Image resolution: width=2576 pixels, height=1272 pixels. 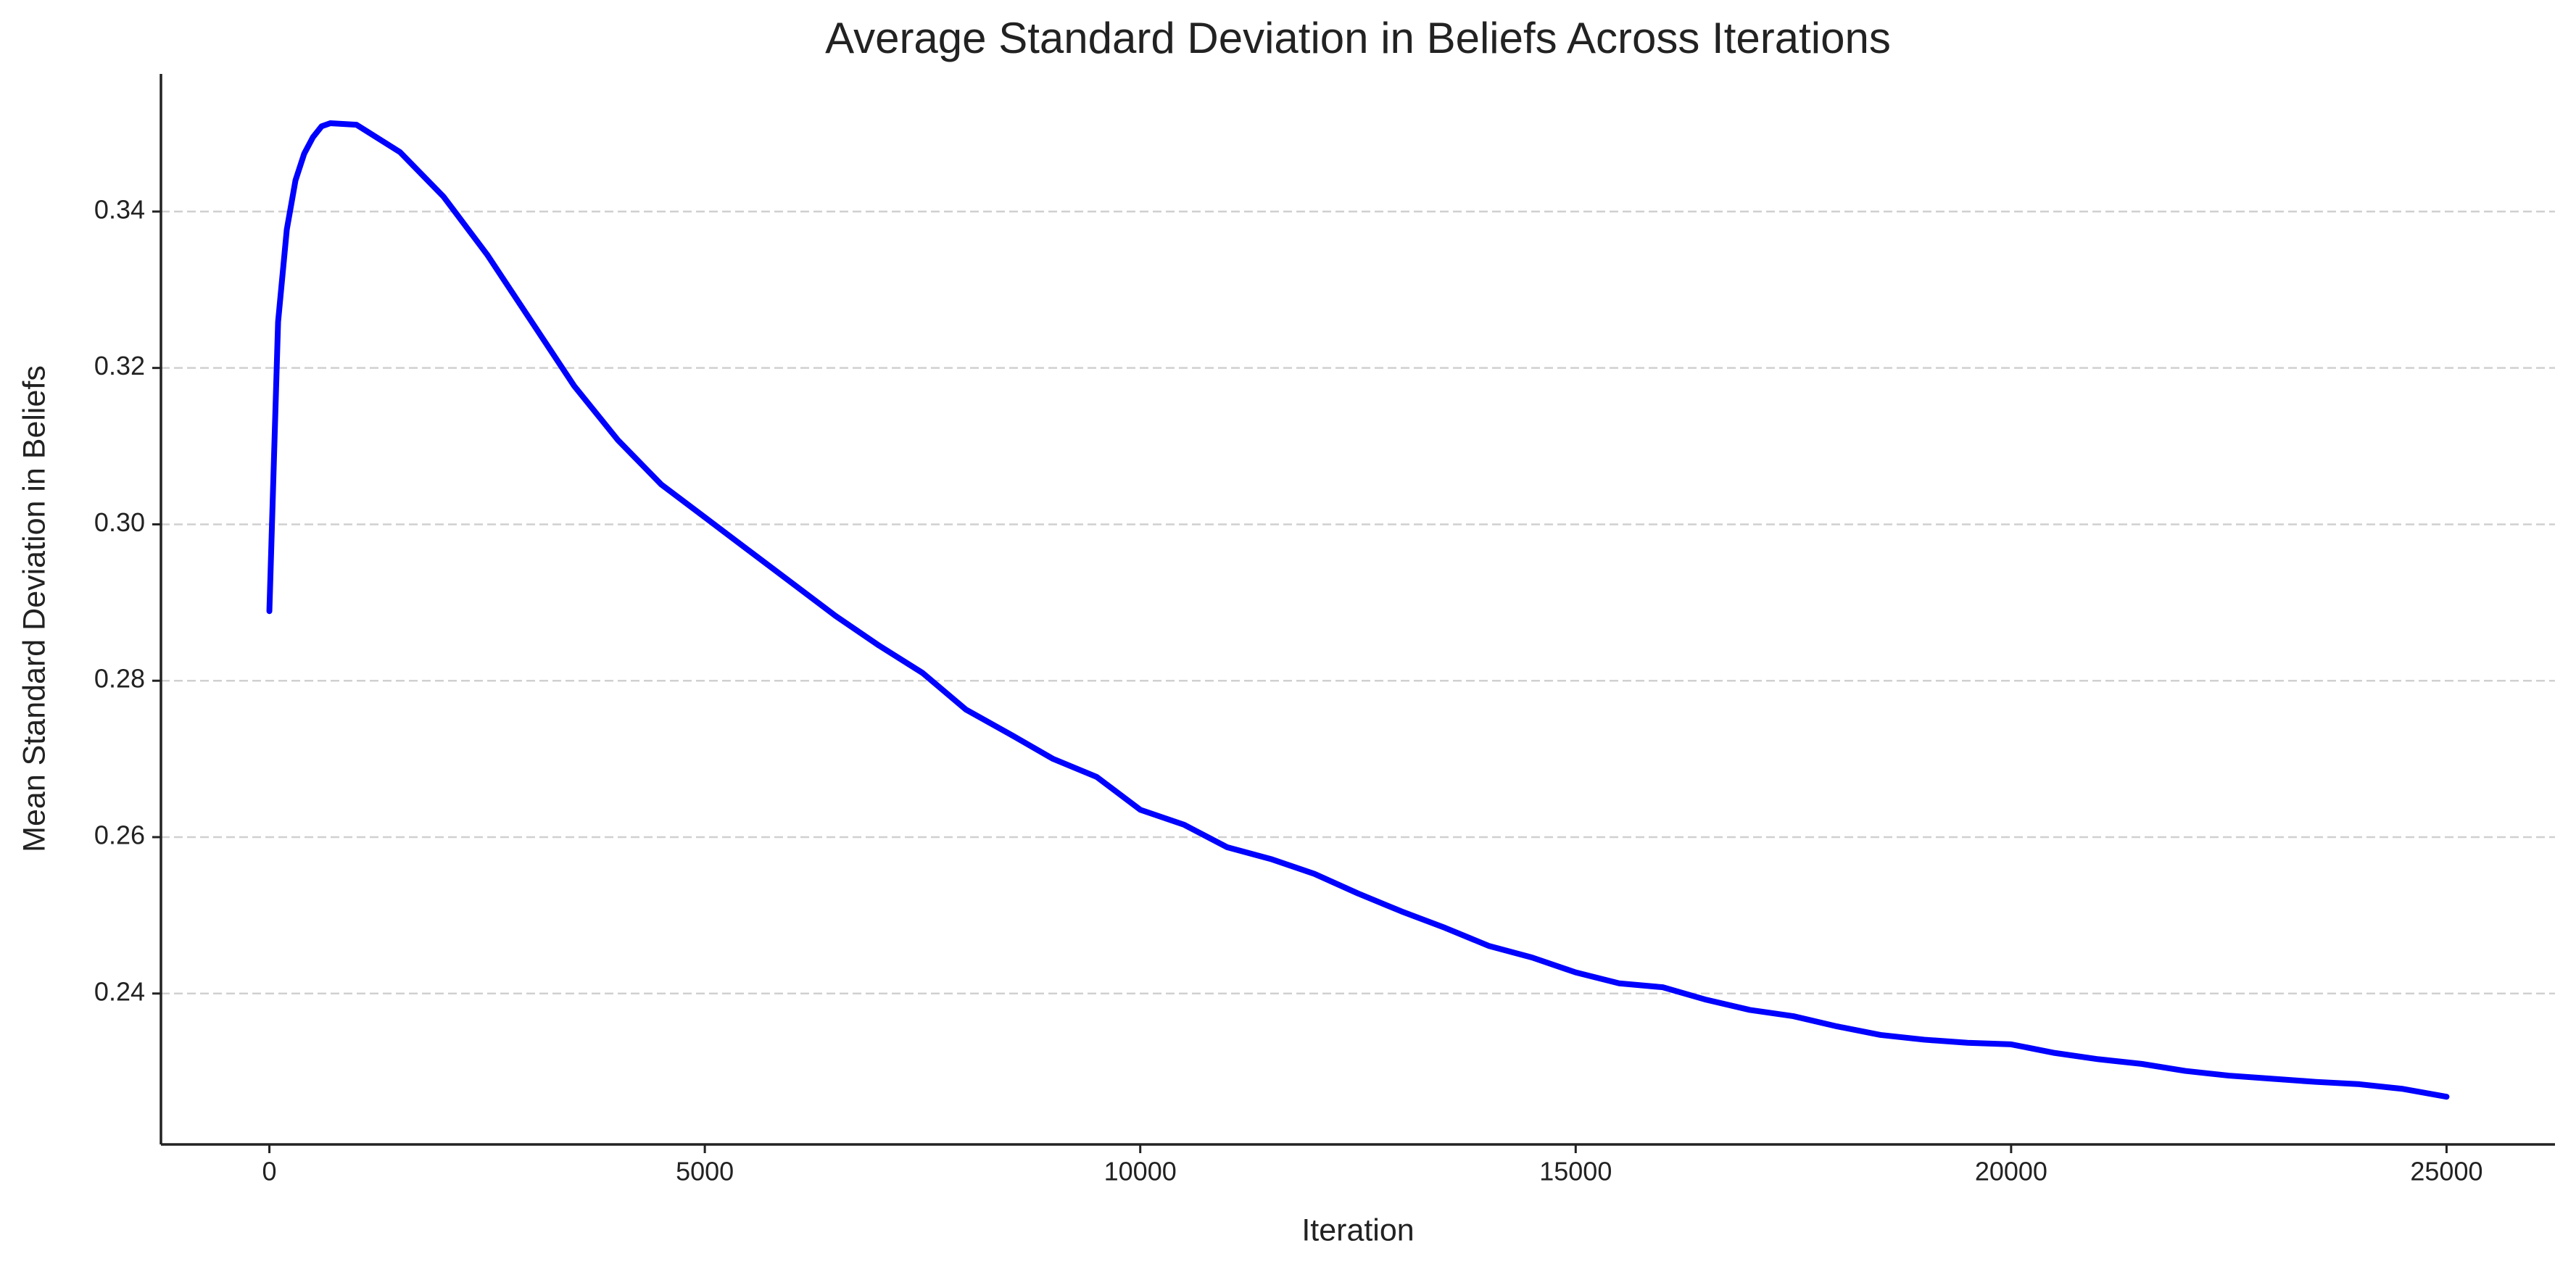 I want to click on x-tick-label: 15000, so click(x=1575, y=1171).